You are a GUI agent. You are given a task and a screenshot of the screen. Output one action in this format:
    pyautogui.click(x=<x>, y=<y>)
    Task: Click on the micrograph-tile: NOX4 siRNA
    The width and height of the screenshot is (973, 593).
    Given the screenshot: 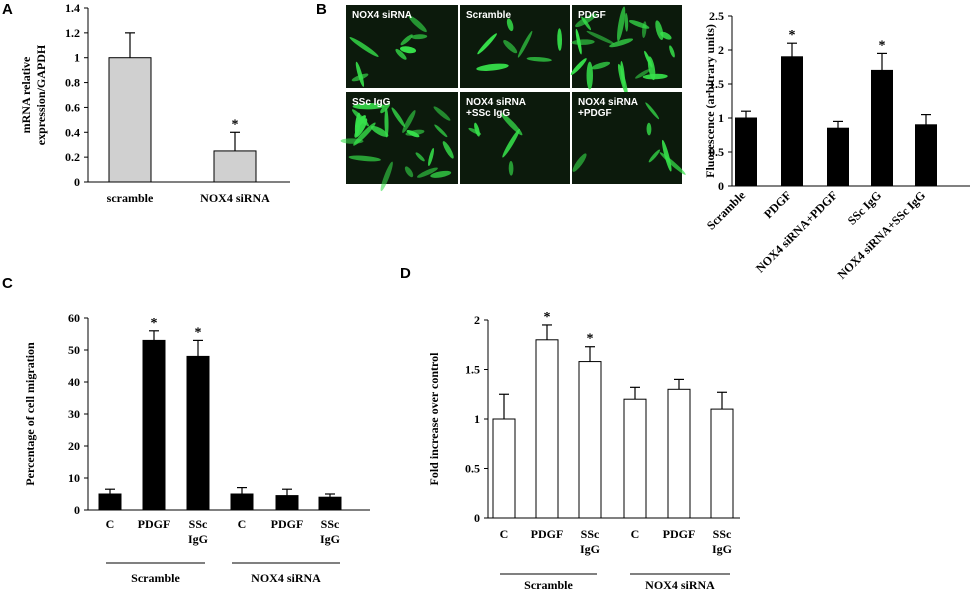 What is the action you would take?
    pyautogui.click(x=402, y=46)
    